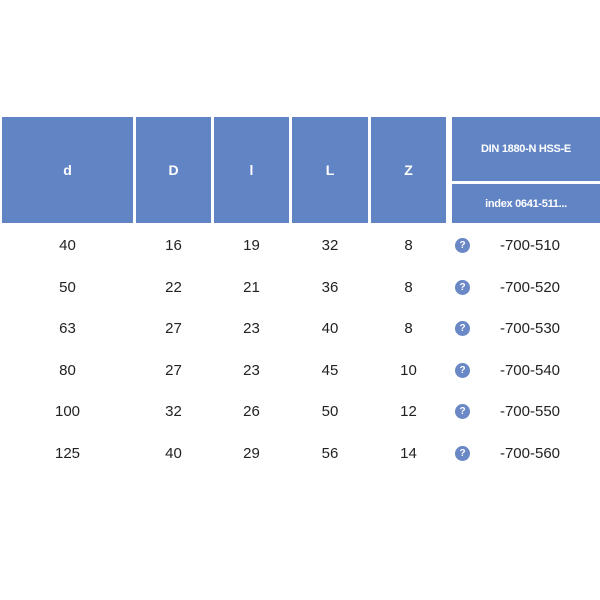 The image size is (600, 600). What do you see at coordinates (530, 370) in the screenshot?
I see `cell-index: -700-540` at bounding box center [530, 370].